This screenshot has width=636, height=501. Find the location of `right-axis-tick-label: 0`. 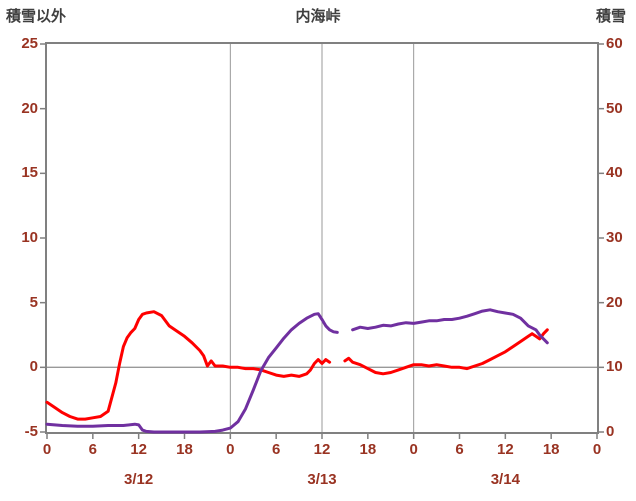

right-axis-tick-label: 0 is located at coordinates (610, 431).